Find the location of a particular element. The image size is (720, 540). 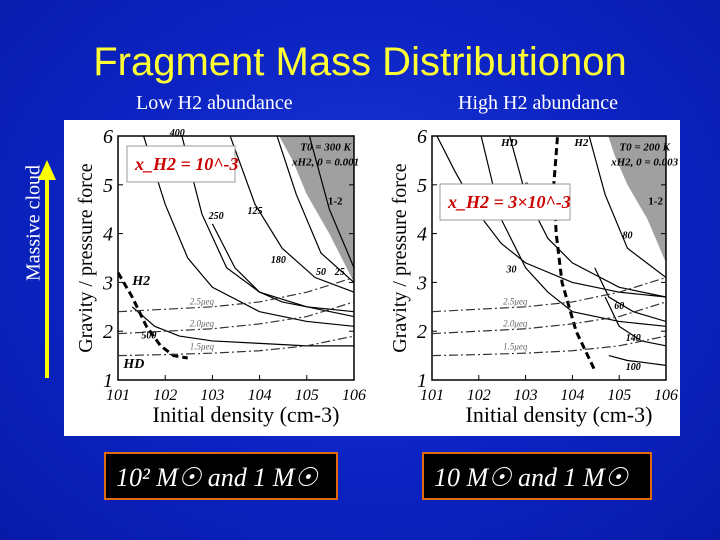

right-panel-label: High H2 abundance is located at coordinates (538, 103).